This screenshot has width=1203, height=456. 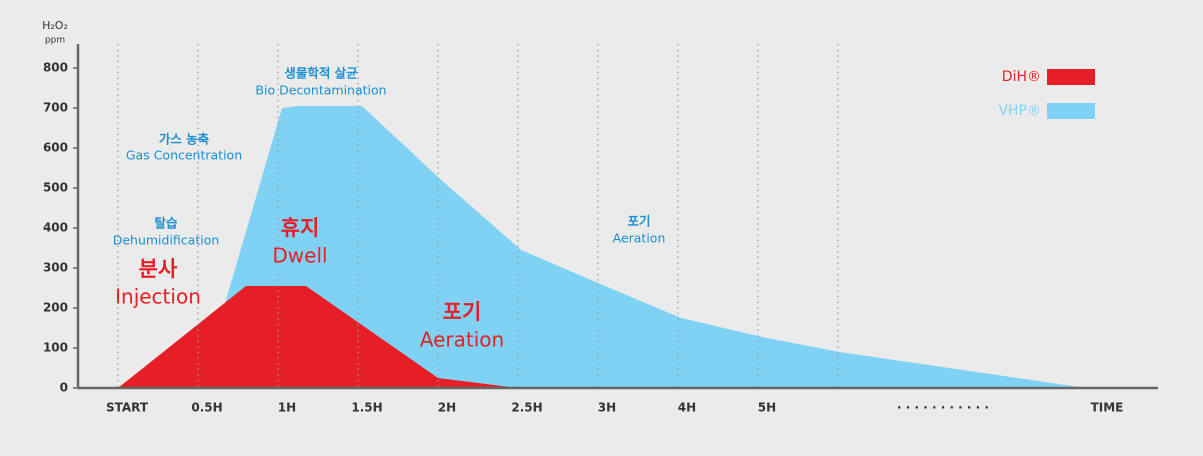 I want to click on annotation: Bio Decontamination, so click(x=320, y=90).